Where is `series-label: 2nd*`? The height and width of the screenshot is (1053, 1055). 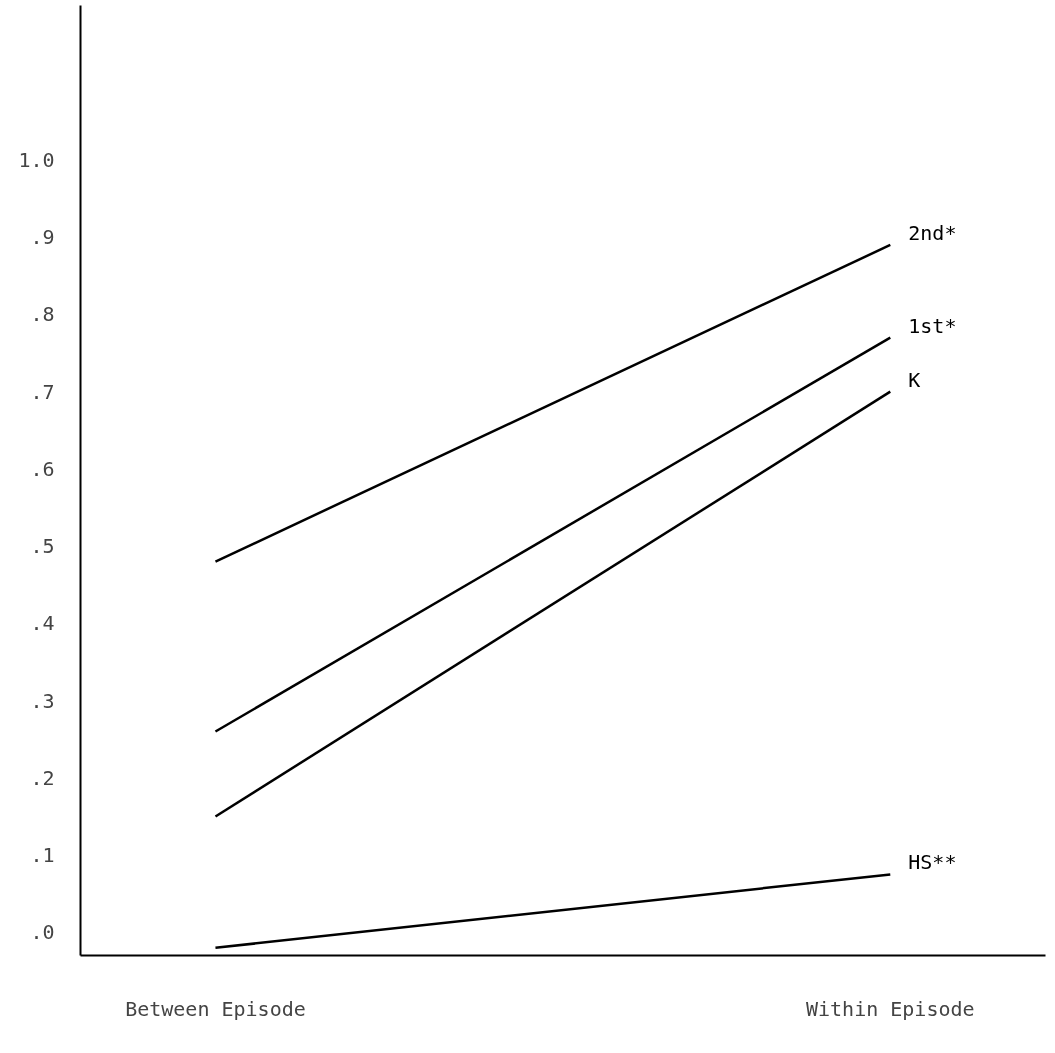
series-label: 2nd* is located at coordinates (932, 232).